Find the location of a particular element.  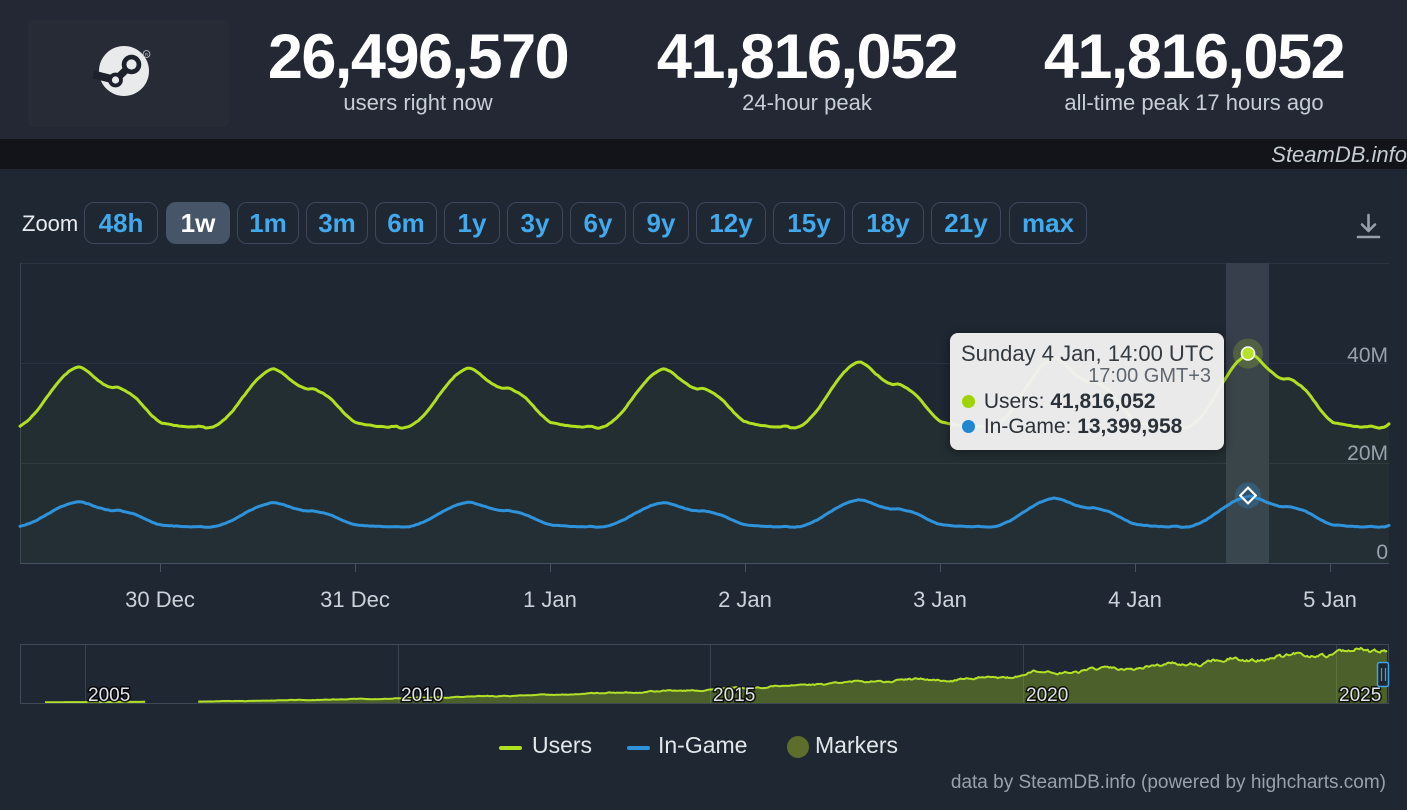

svg-text: R is located at coordinates (147, 54).